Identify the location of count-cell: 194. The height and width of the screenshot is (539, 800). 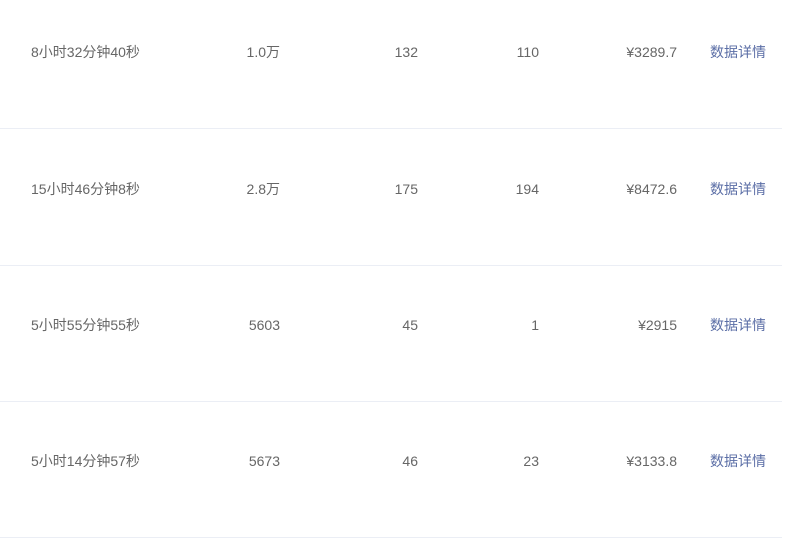
(527, 189).